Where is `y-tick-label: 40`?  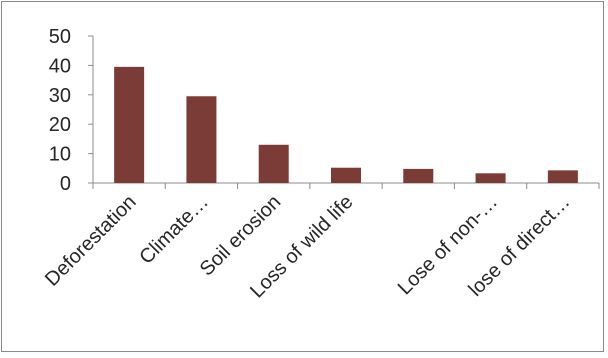
y-tick-label: 40 is located at coordinates (60, 66).